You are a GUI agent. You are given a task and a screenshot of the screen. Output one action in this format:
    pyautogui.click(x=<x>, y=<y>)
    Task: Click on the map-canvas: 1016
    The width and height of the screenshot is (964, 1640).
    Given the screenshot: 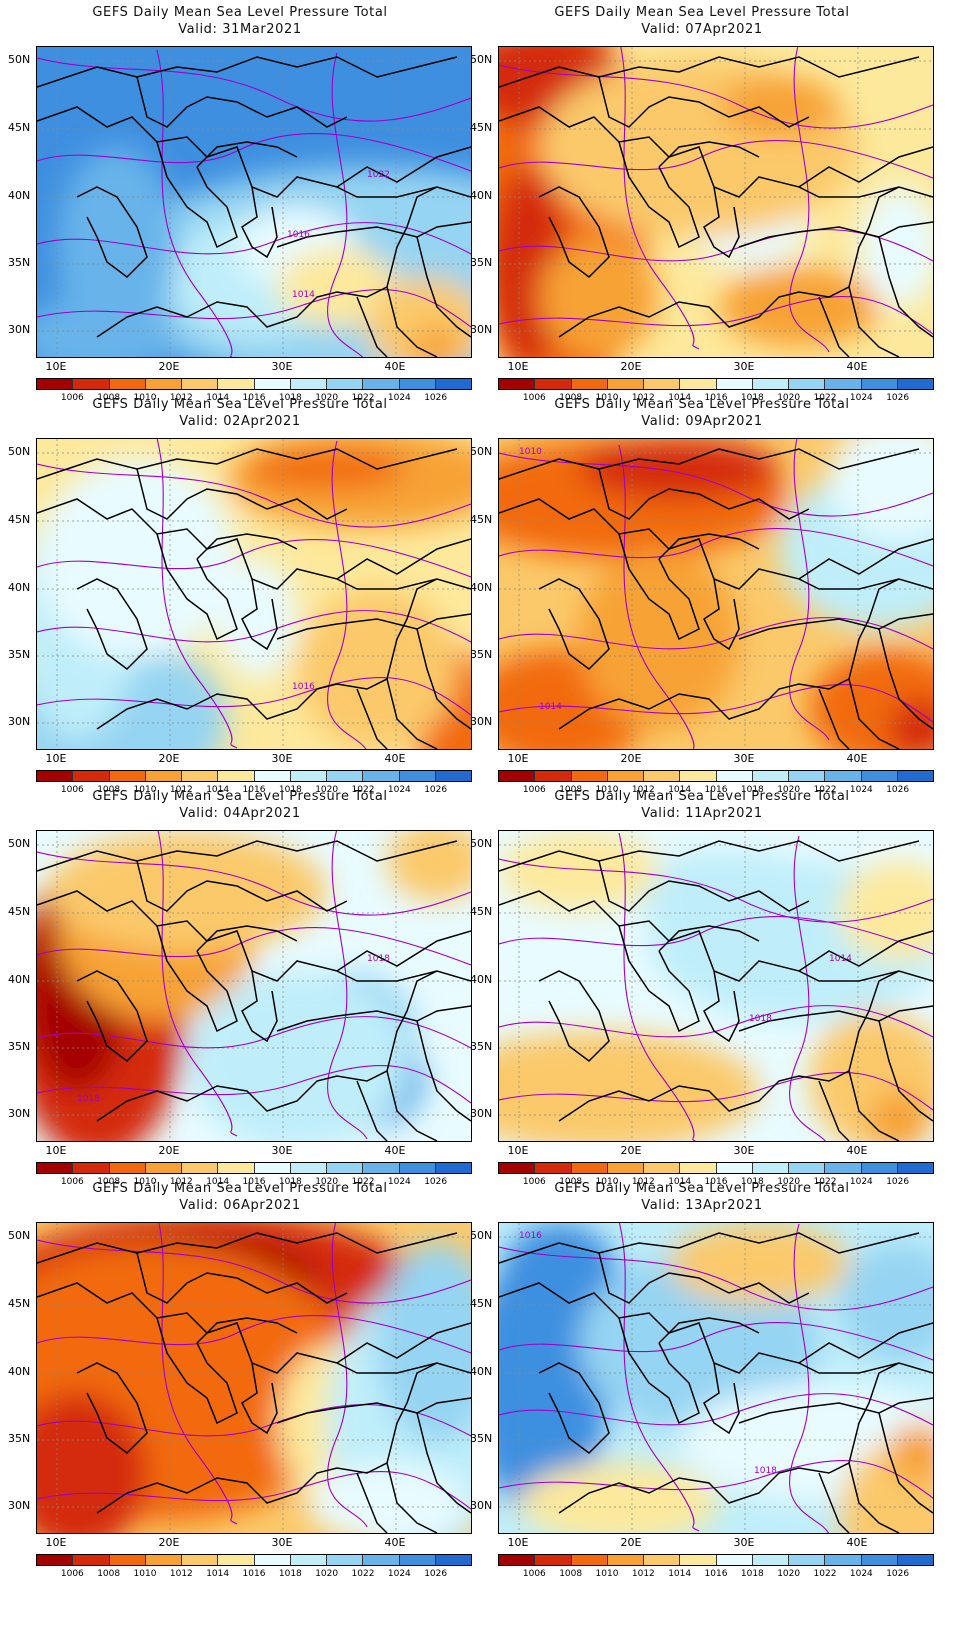 What is the action you would take?
    pyautogui.click(x=254, y=594)
    